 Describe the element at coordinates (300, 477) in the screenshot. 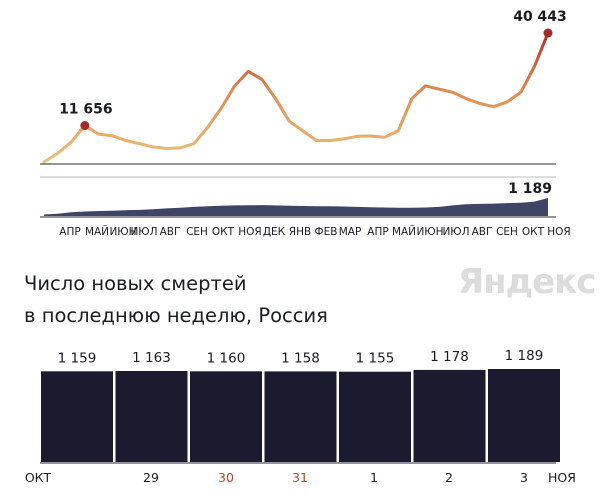

I see `bar-tick-label: 31` at that location.